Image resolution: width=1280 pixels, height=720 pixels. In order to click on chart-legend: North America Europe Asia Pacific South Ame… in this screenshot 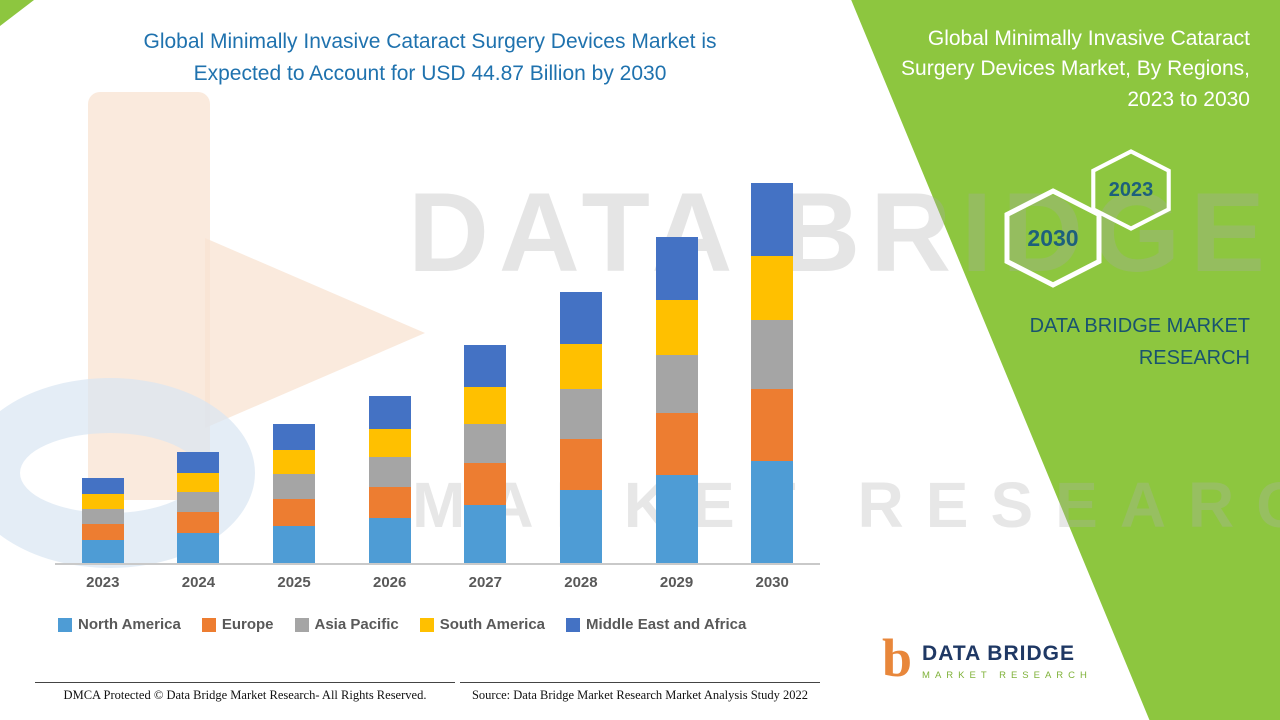, I will do `click(443, 624)`.